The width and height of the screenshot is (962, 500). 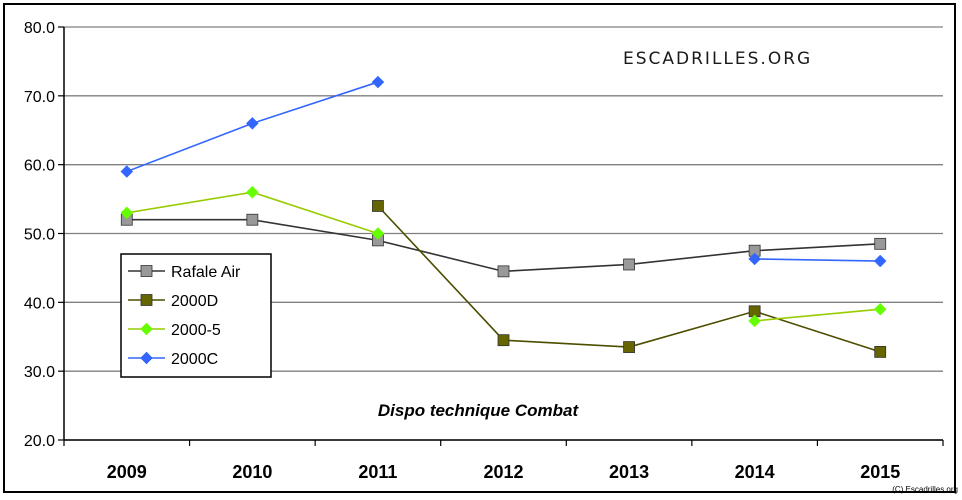 What do you see at coordinates (925, 489) in the screenshot?
I see `copyright-text: (C) Escadrilles.org` at bounding box center [925, 489].